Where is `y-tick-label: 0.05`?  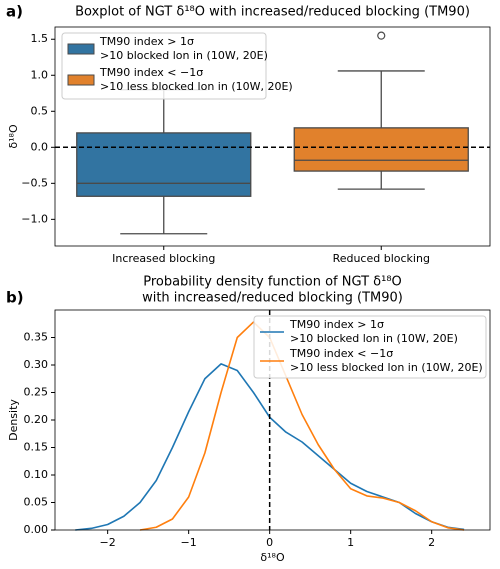
y-tick-label: 0.05 is located at coordinates (36, 502).